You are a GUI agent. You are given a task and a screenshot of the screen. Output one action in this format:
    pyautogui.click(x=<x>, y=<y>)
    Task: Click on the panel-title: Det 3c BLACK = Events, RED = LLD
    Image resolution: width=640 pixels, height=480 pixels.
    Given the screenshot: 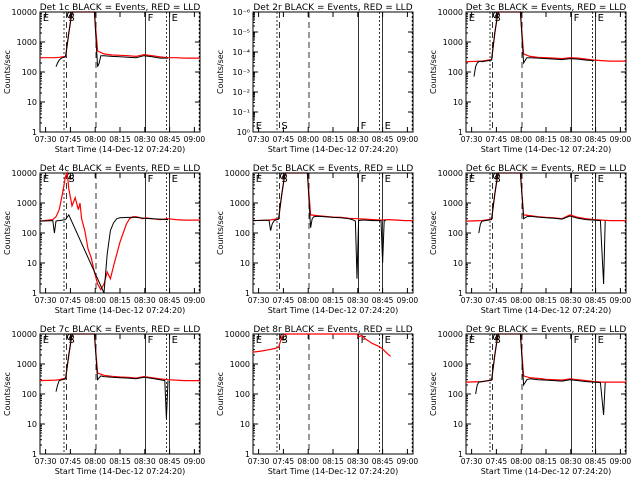 What is the action you would take?
    pyautogui.click(x=546, y=8)
    